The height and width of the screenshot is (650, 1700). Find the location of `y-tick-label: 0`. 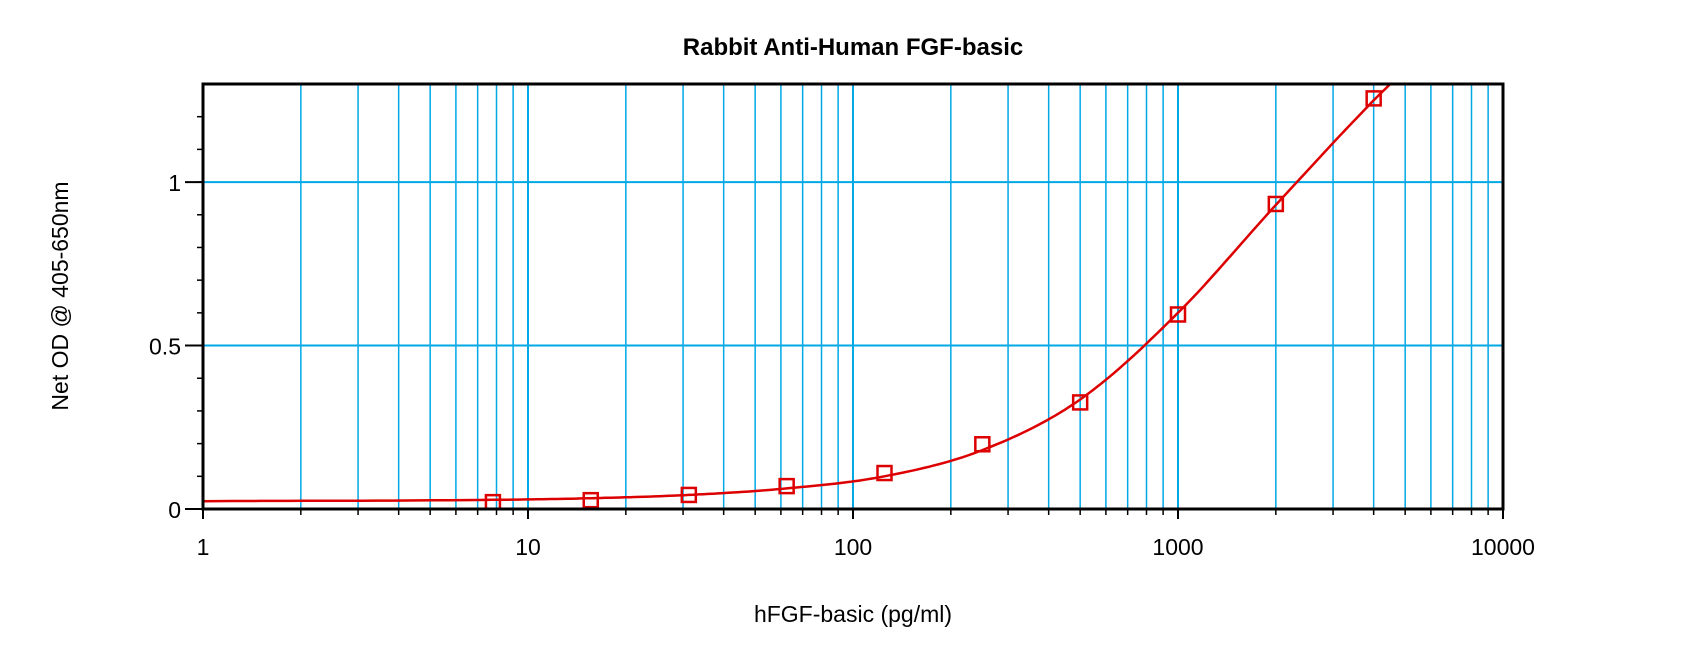

y-tick-label: 0 is located at coordinates (174, 510).